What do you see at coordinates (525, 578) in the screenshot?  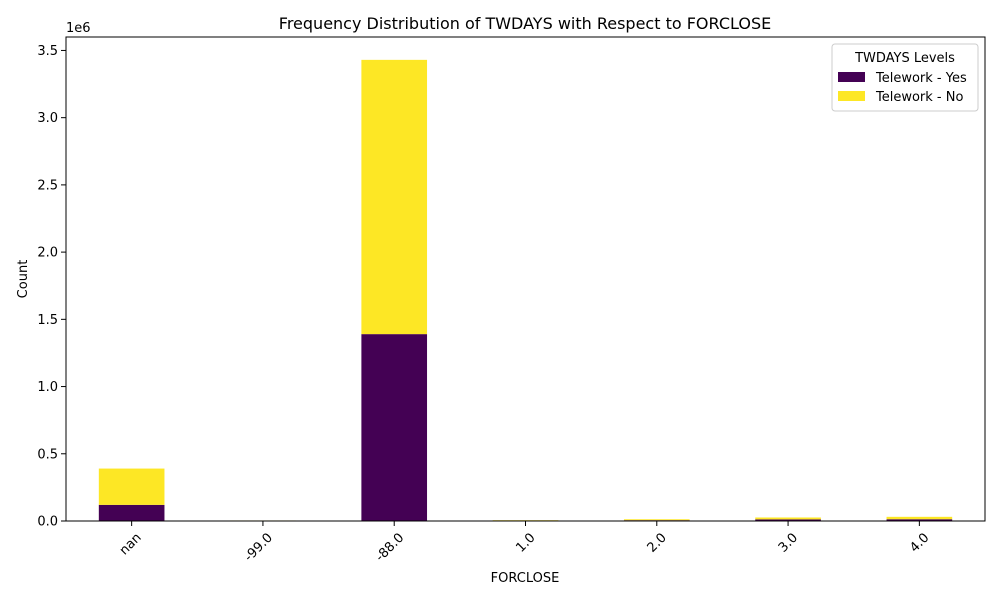 I see `x-axis-title: FORCLOSE` at bounding box center [525, 578].